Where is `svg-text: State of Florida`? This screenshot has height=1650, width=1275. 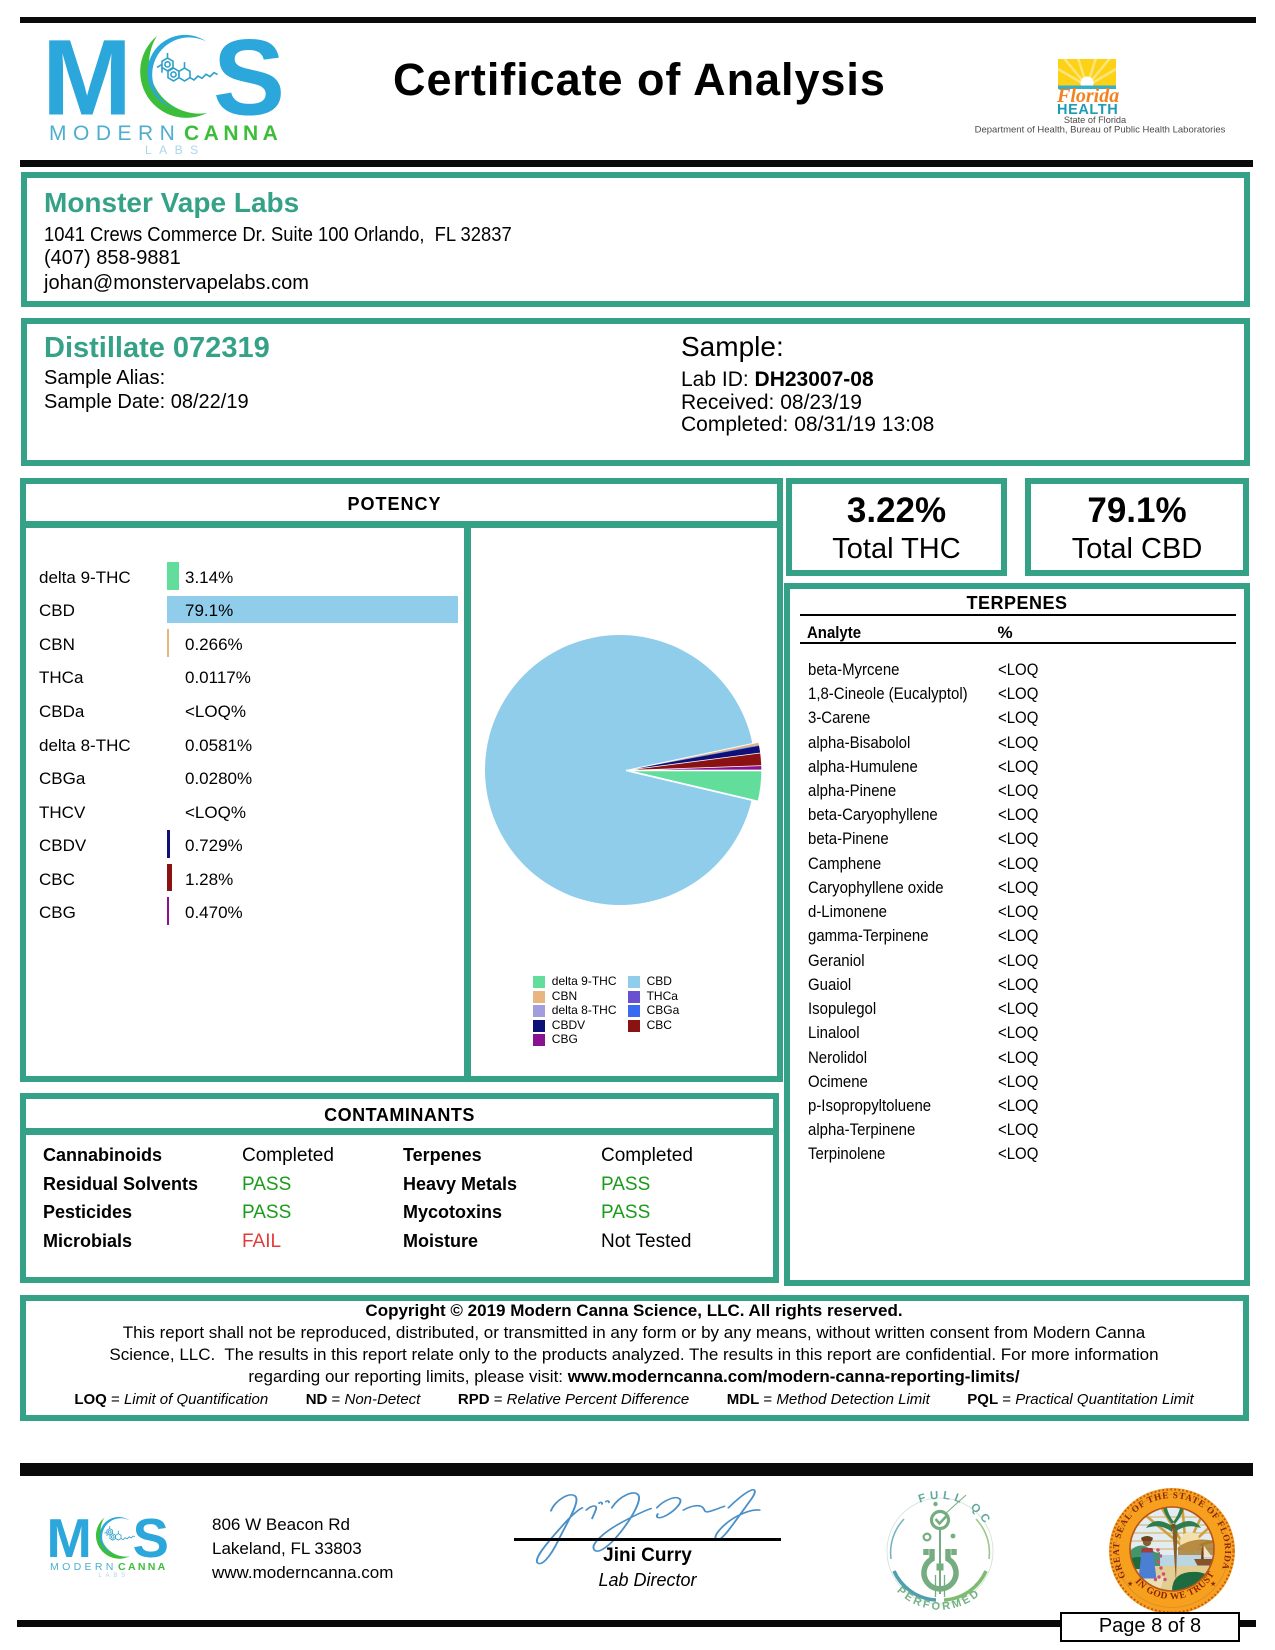
svg-text: State of Florida is located at coordinates (1095, 120).